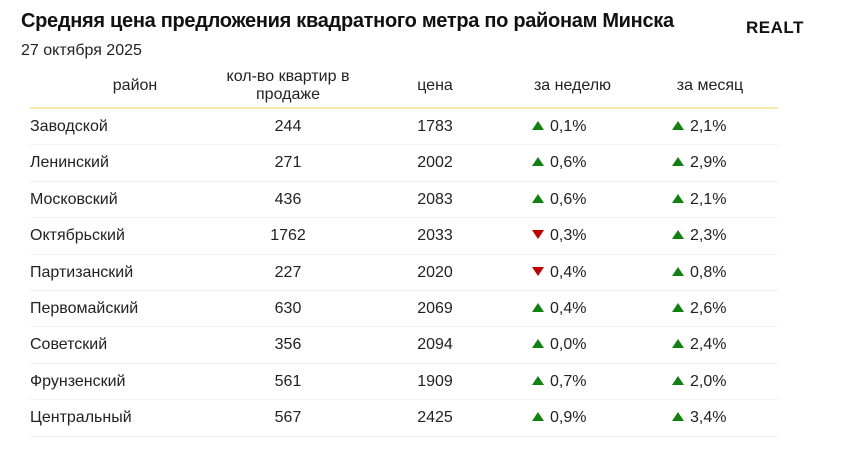 The width and height of the screenshot is (848, 450). I want to click on week-change: 0,1%, so click(559, 127).